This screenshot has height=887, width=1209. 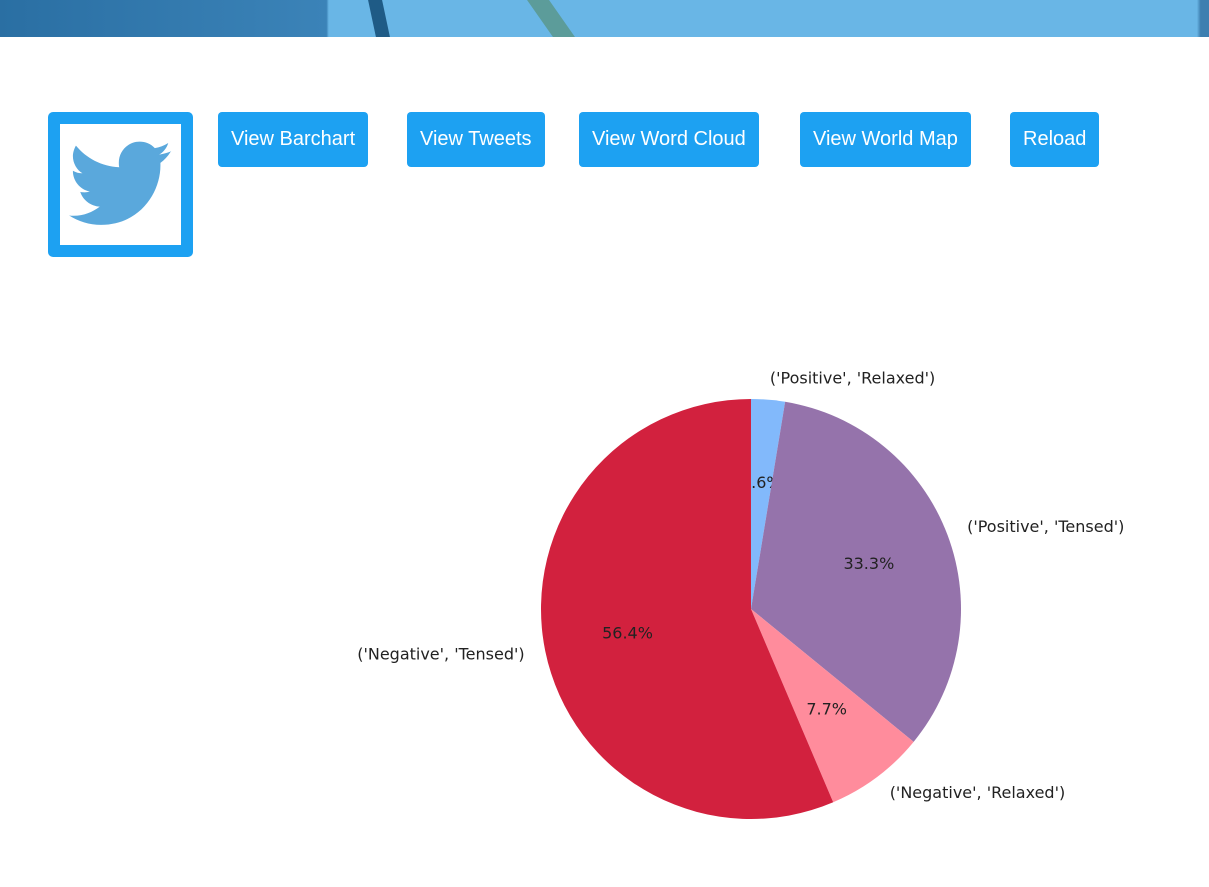 What do you see at coordinates (604, 18) in the screenshot?
I see `header-banner-image` at bounding box center [604, 18].